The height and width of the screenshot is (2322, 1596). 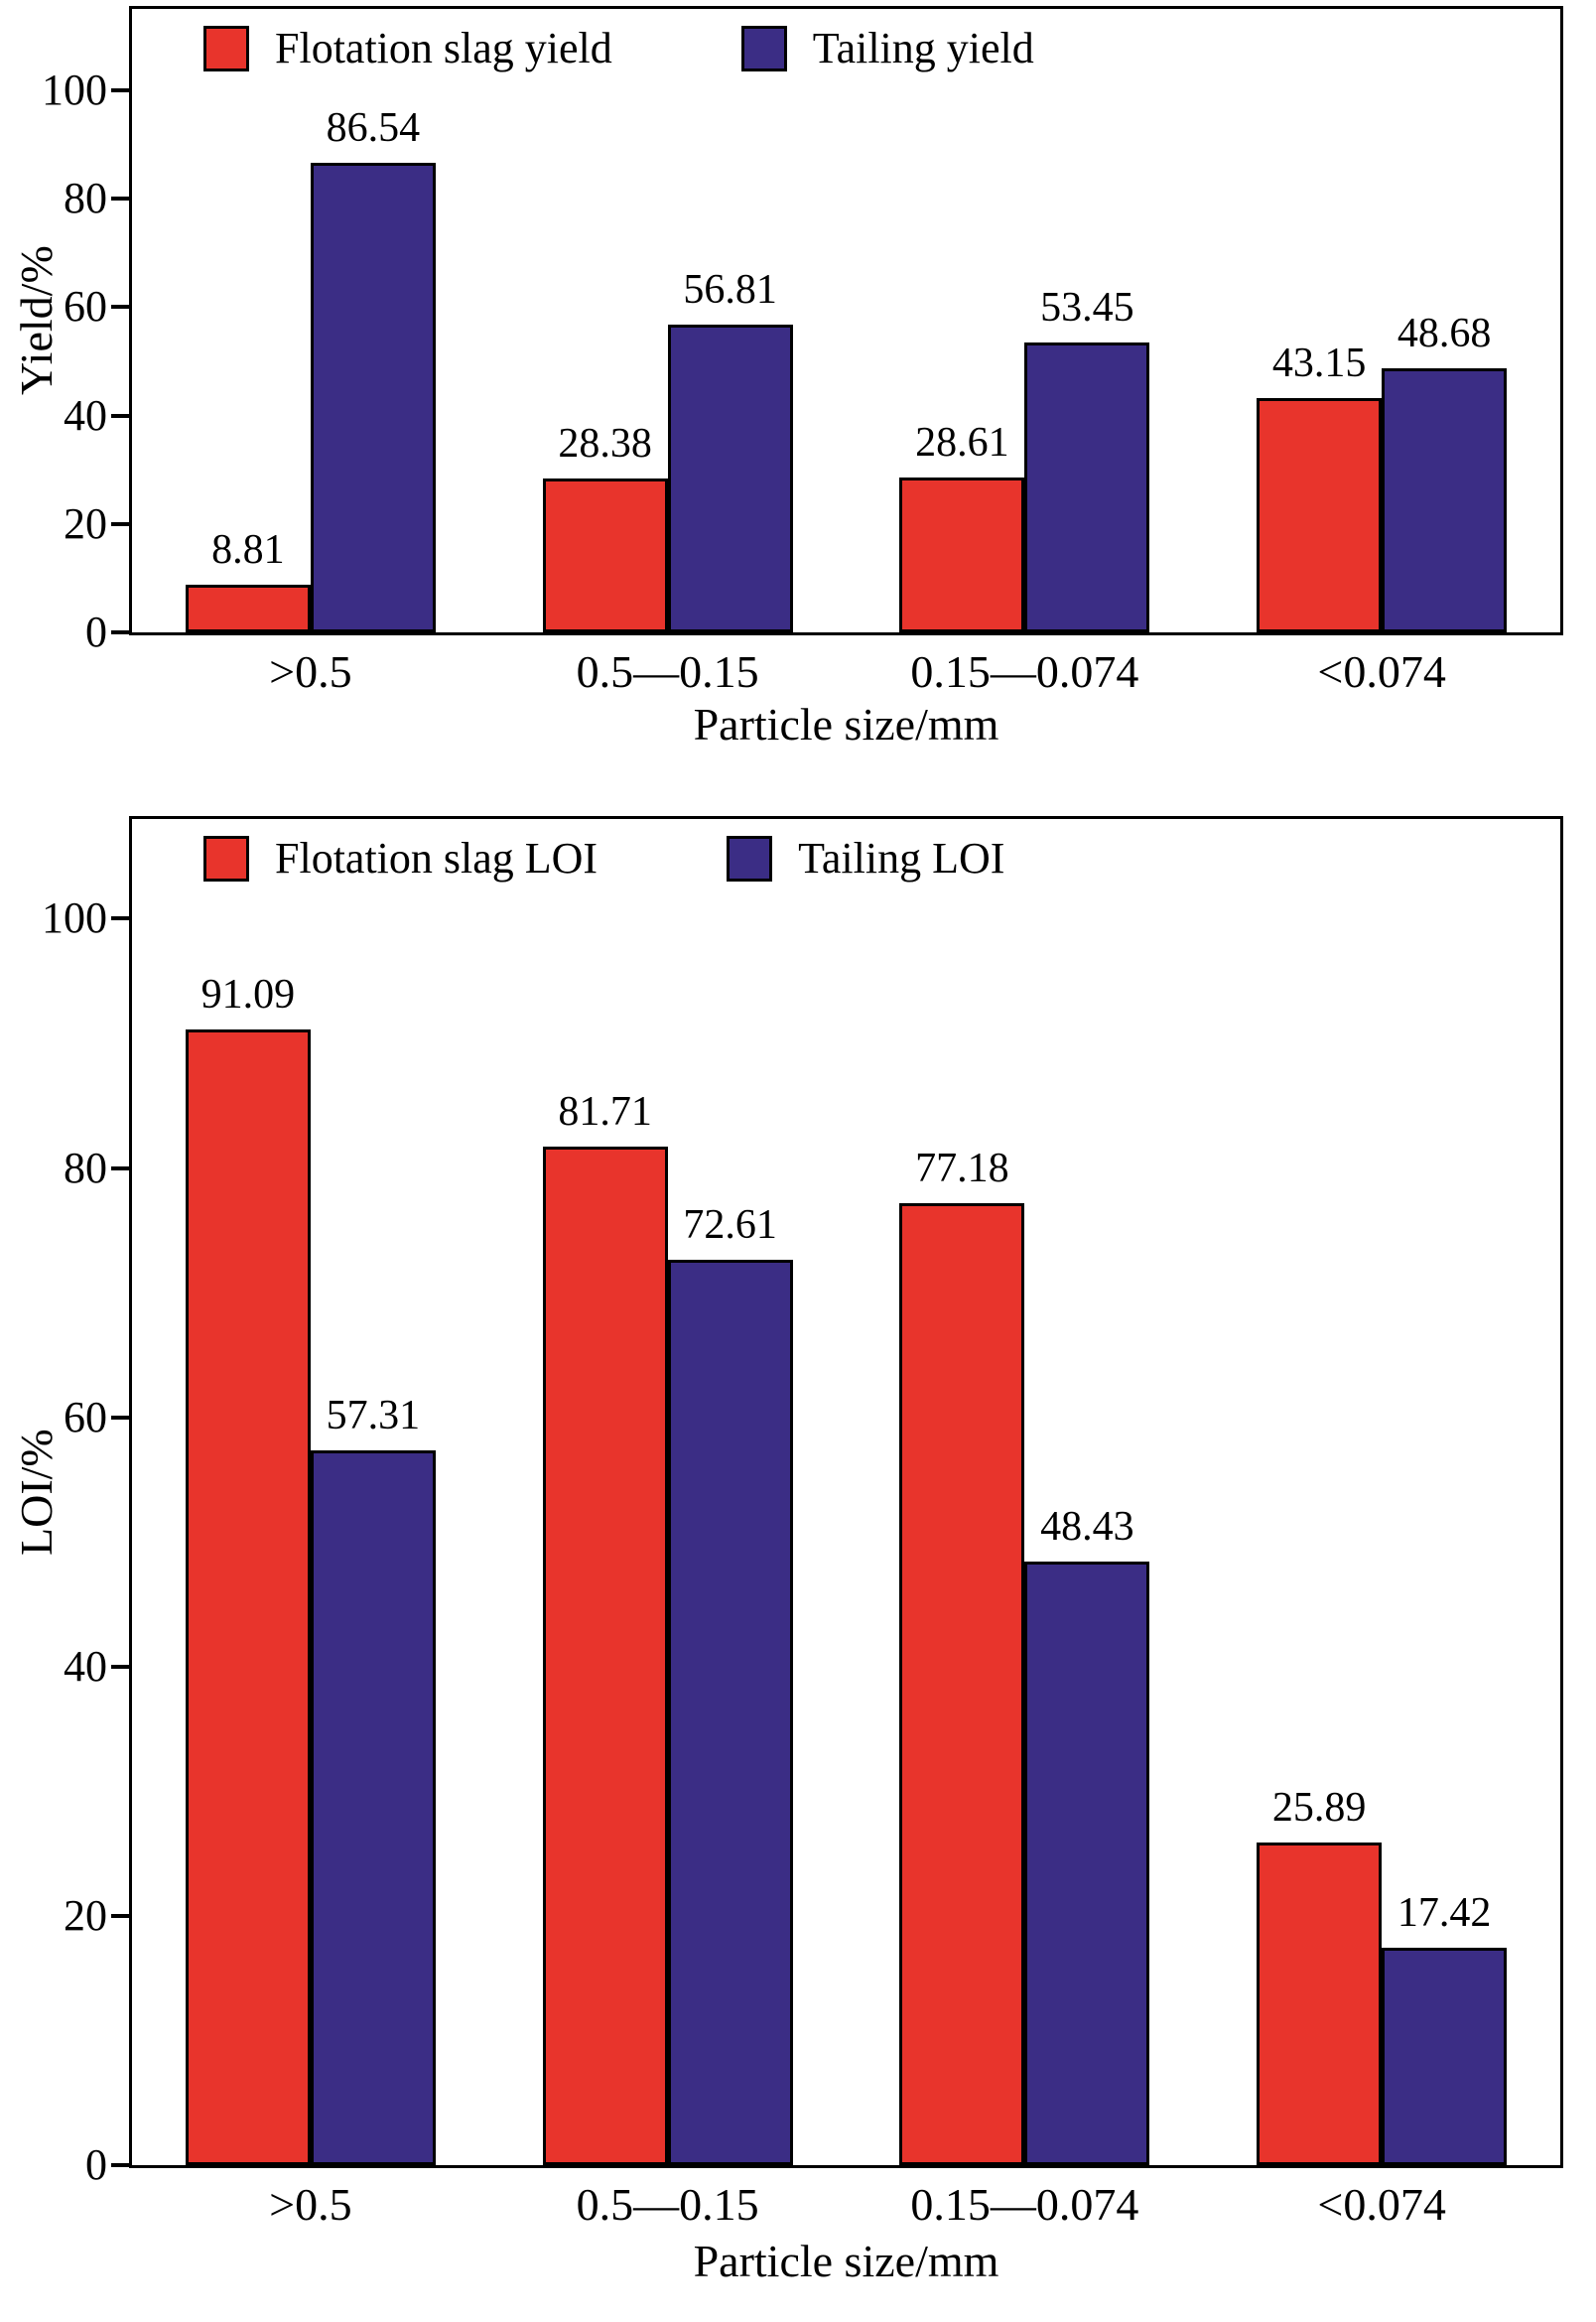 I want to click on bar-value-label: 25.89, so click(x=1319, y=1807).